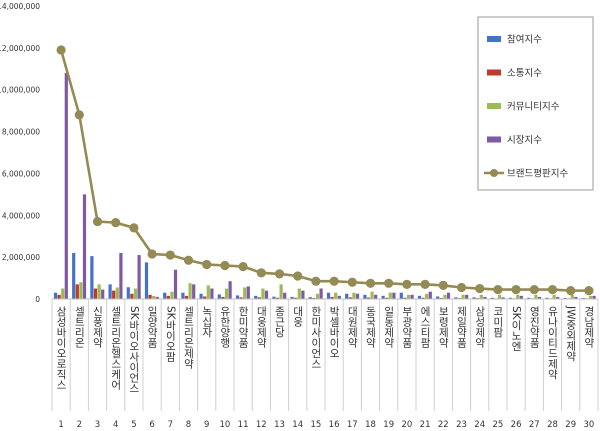 The image size is (600, 431). I want to click on bar-참여지수-20, so click(401, 295).